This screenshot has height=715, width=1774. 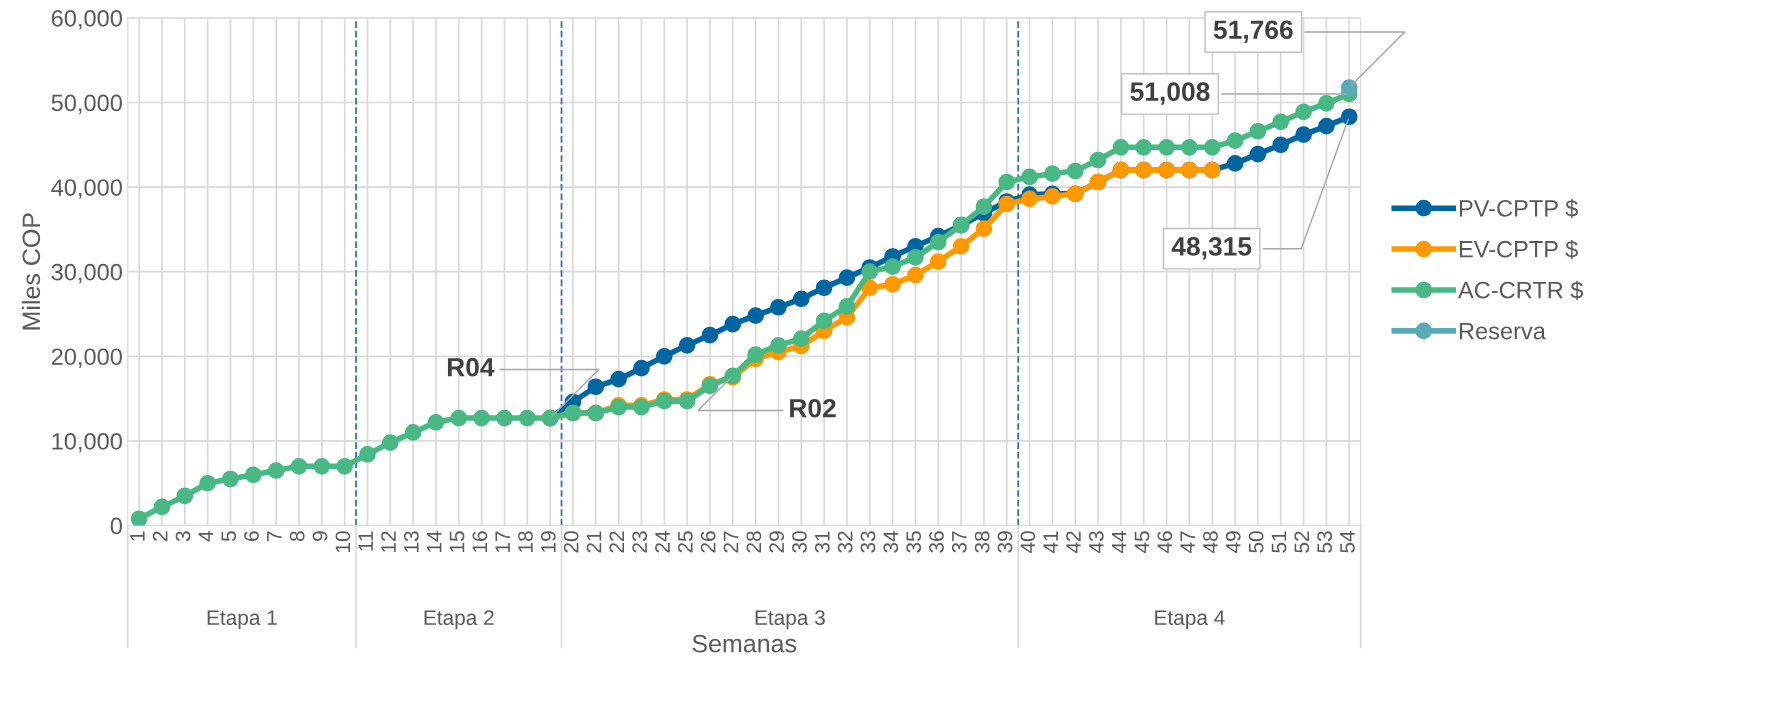 What do you see at coordinates (297, 536) in the screenshot?
I see `x-tick-label: 8` at bounding box center [297, 536].